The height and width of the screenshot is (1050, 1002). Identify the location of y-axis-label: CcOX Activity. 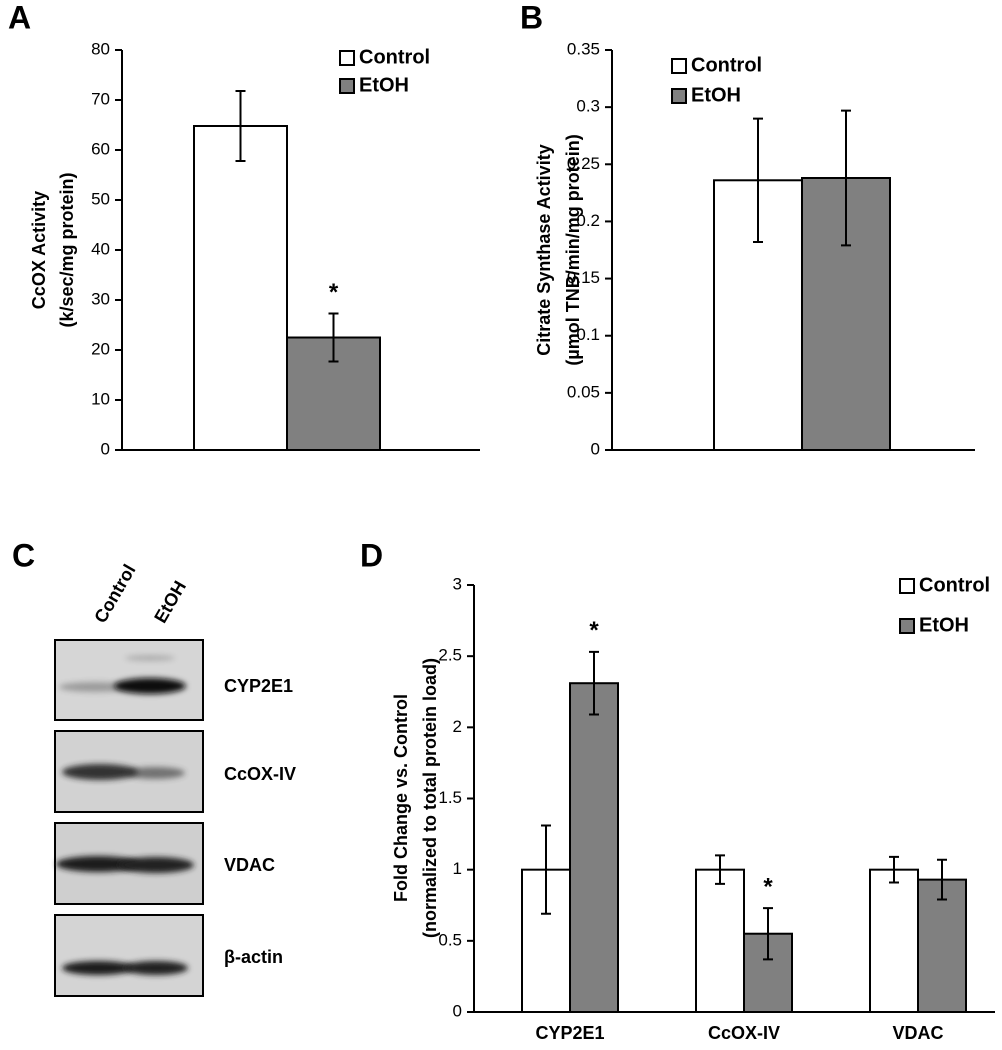
(39, 250).